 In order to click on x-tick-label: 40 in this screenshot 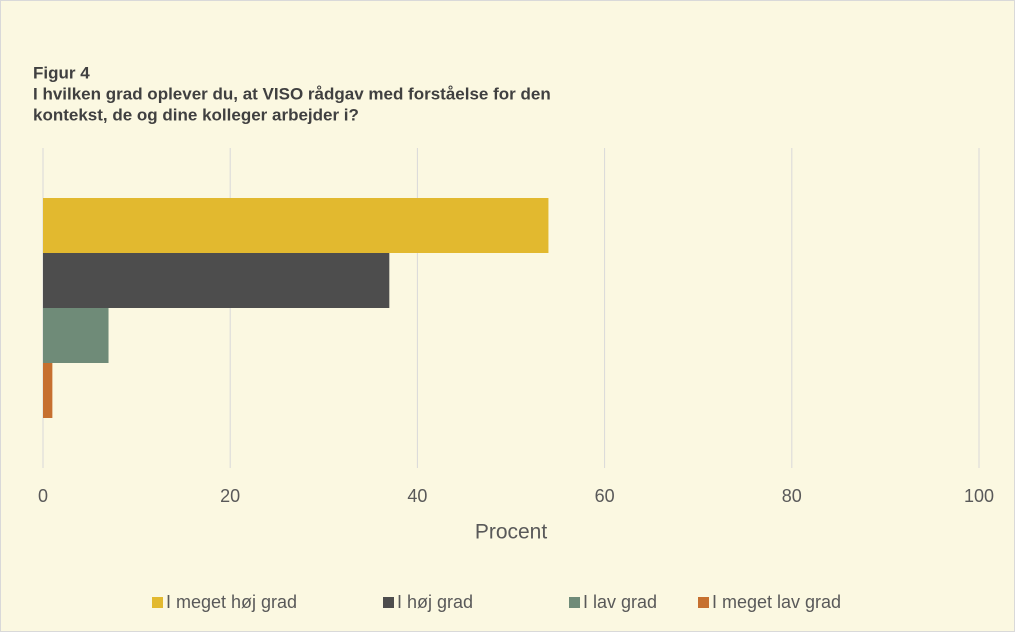, I will do `click(417, 496)`.